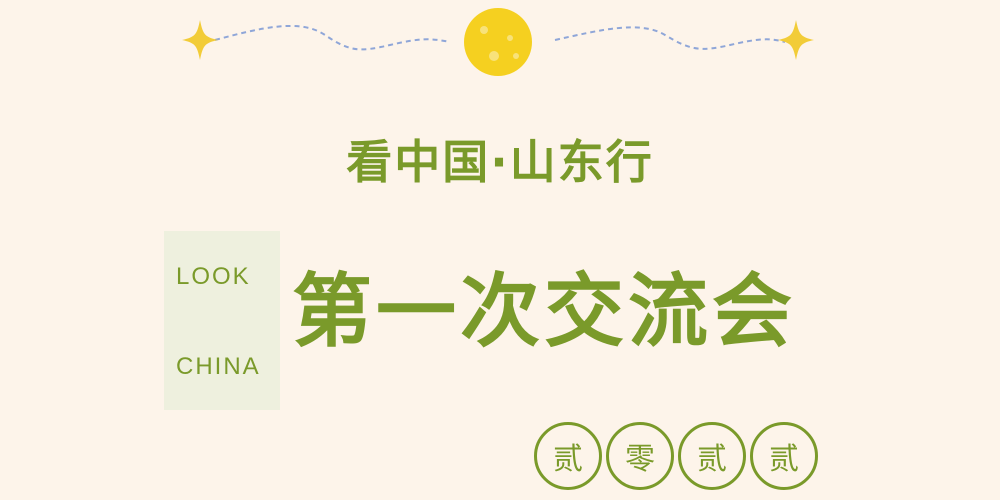  I want to click on china-label: CHINA, so click(218, 366).